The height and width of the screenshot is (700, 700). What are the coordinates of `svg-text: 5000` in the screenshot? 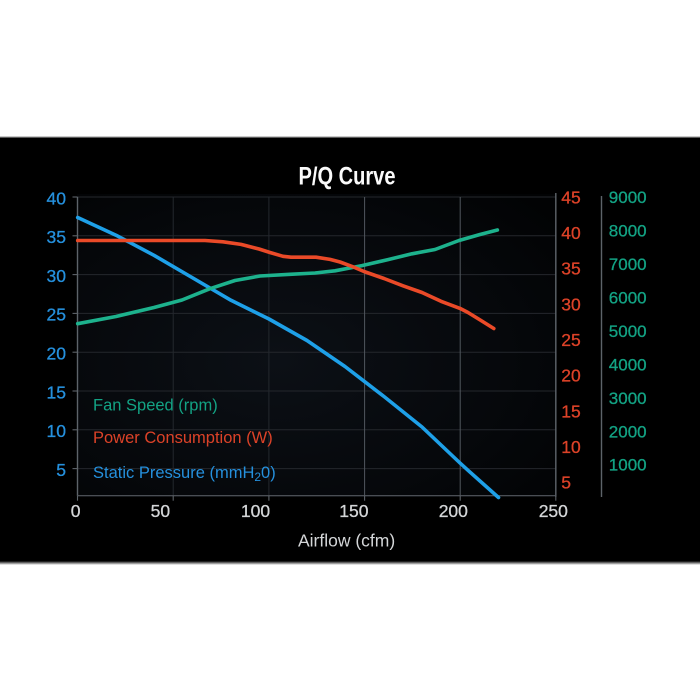 It's located at (628, 331).